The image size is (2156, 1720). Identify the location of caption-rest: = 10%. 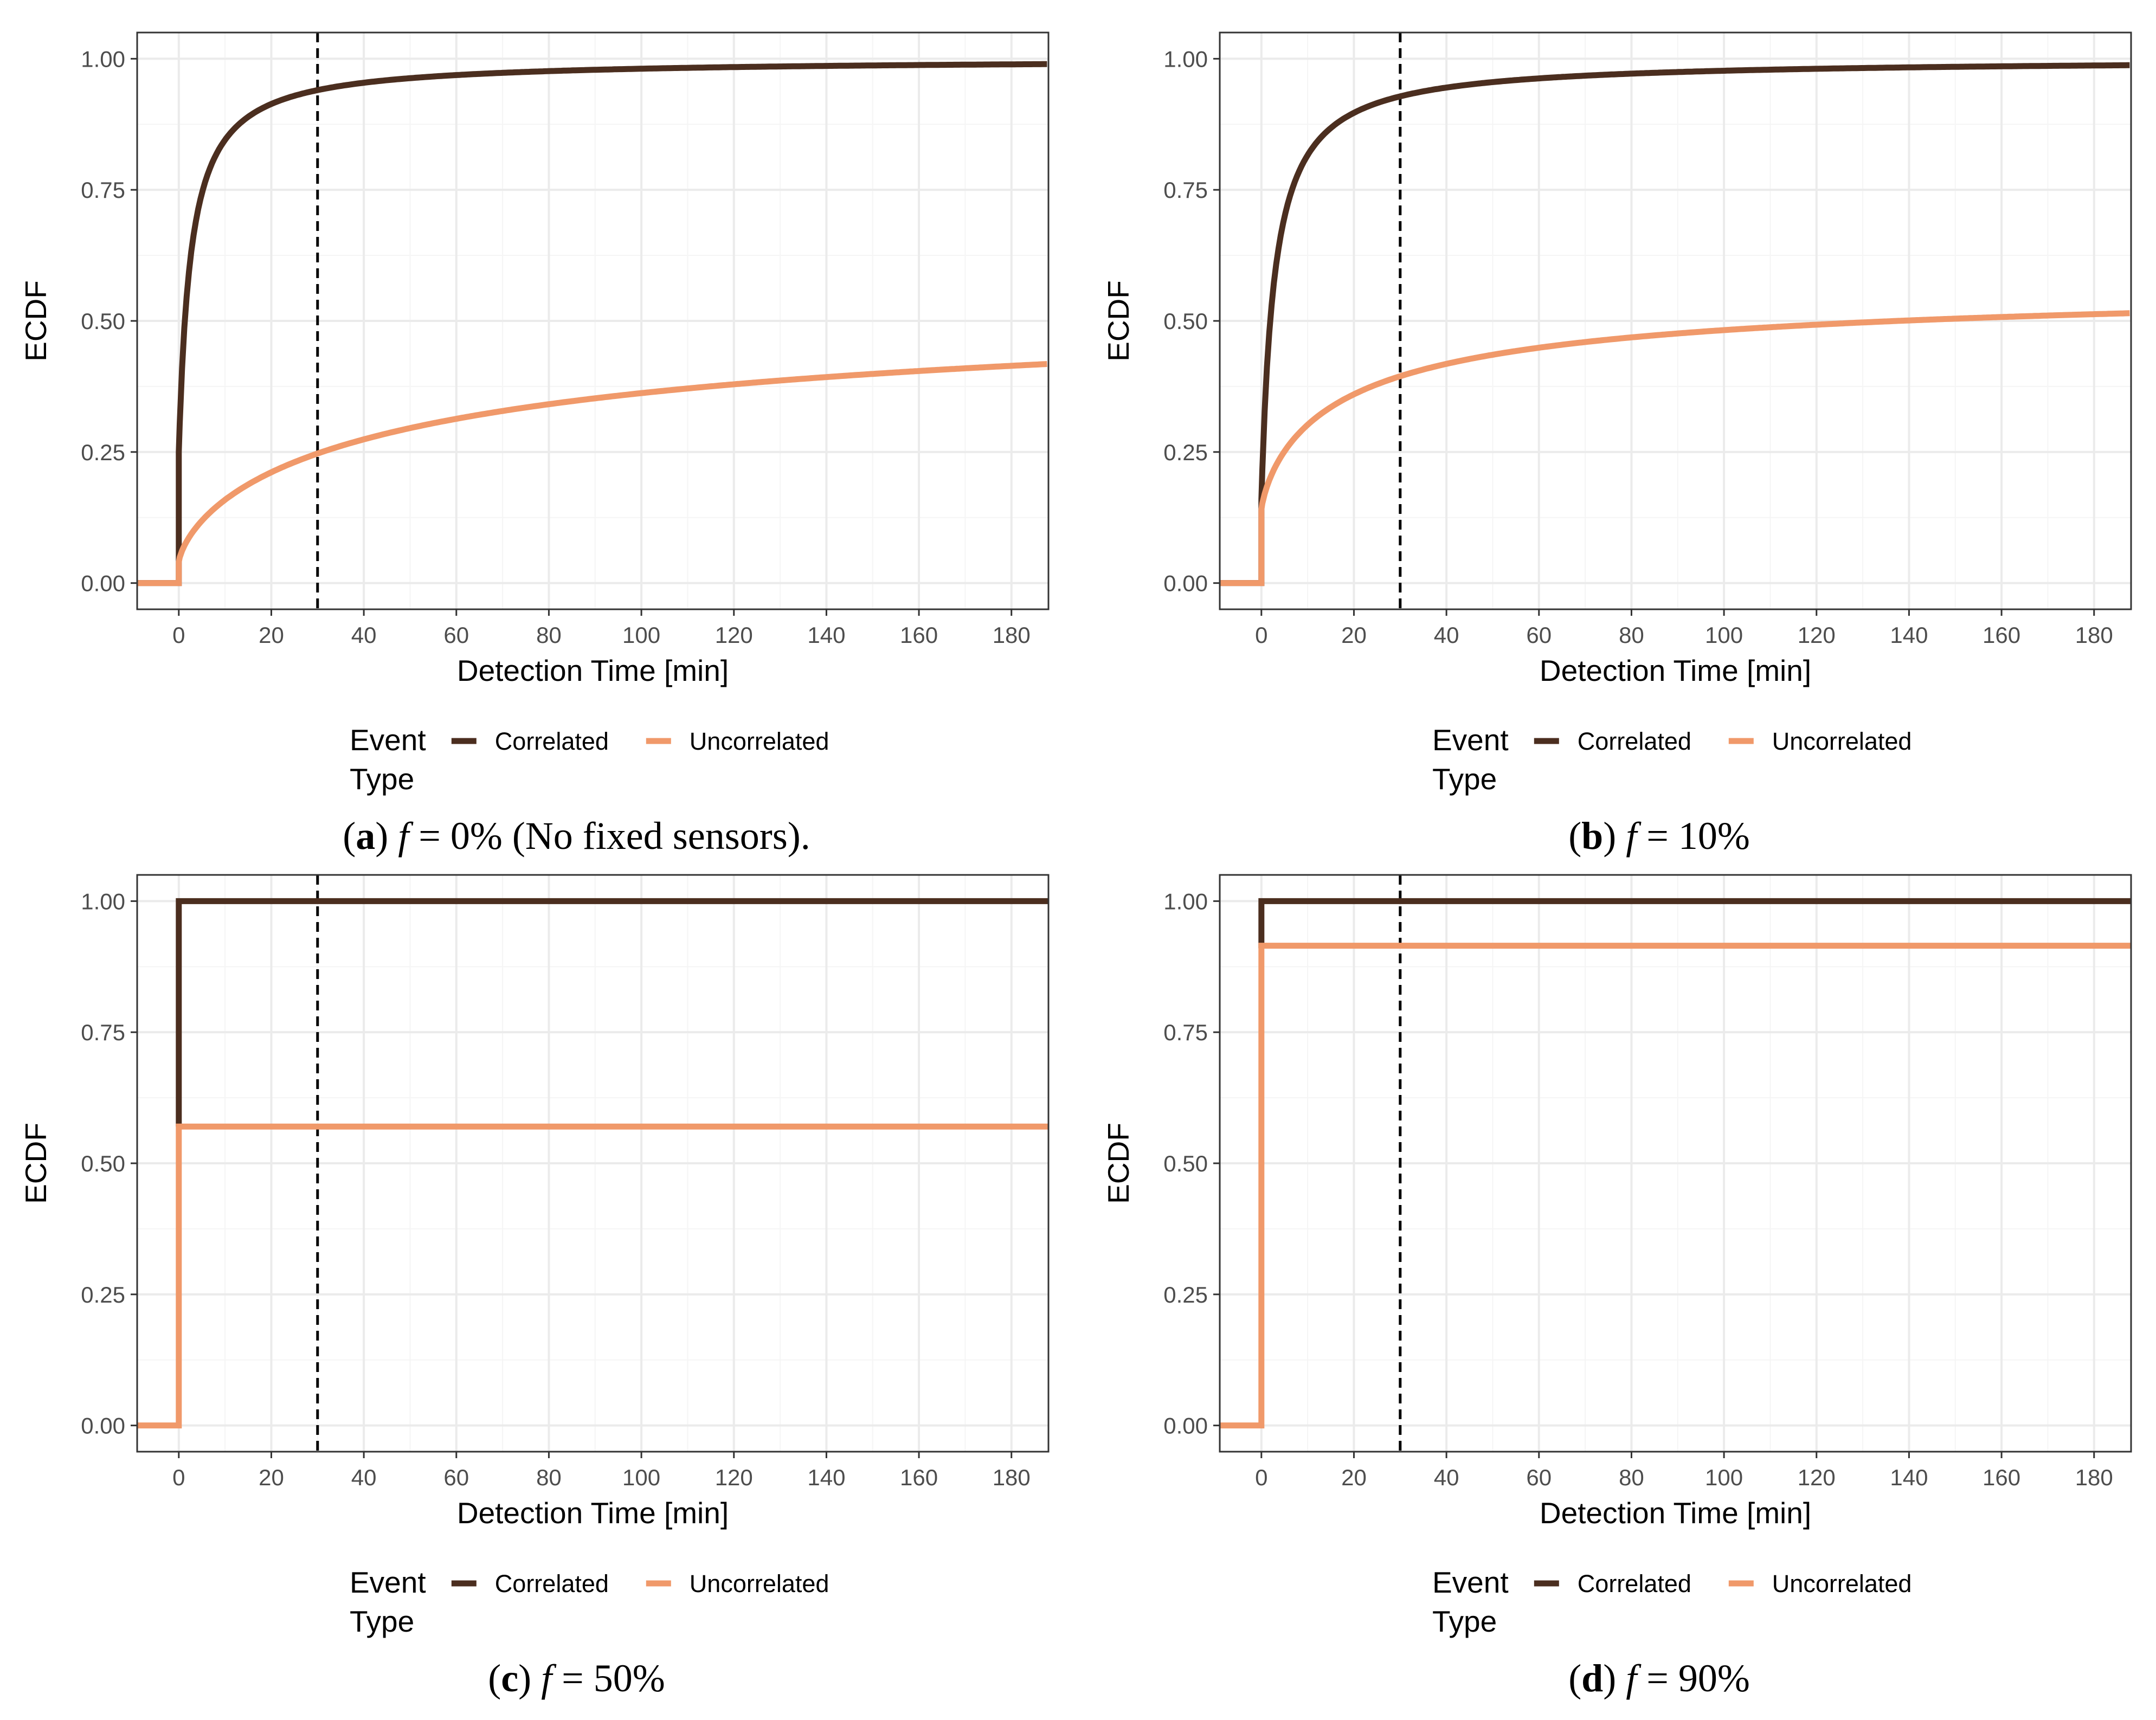
(1694, 836).